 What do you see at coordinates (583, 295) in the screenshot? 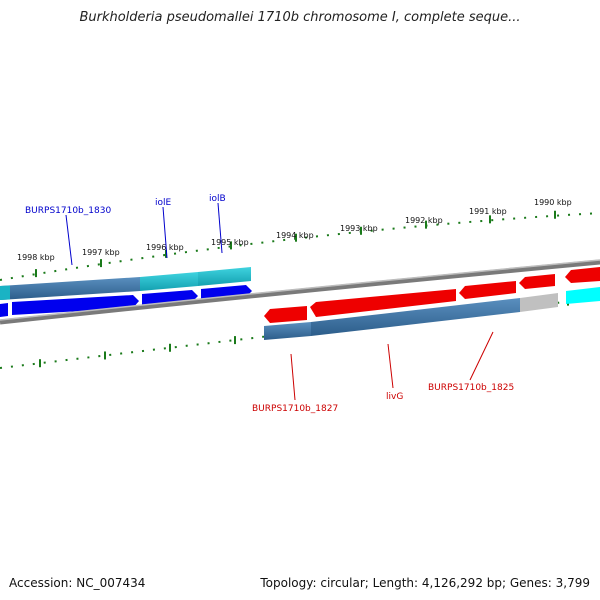
I see `gene-bar-cyan-right` at bounding box center [583, 295].